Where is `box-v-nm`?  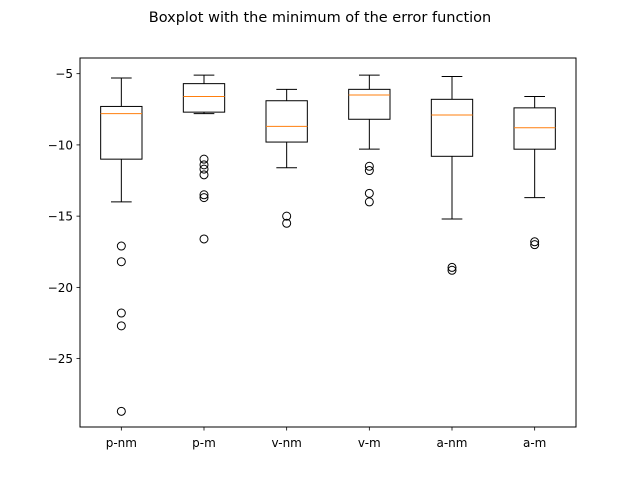 box-v-nm is located at coordinates (286, 121).